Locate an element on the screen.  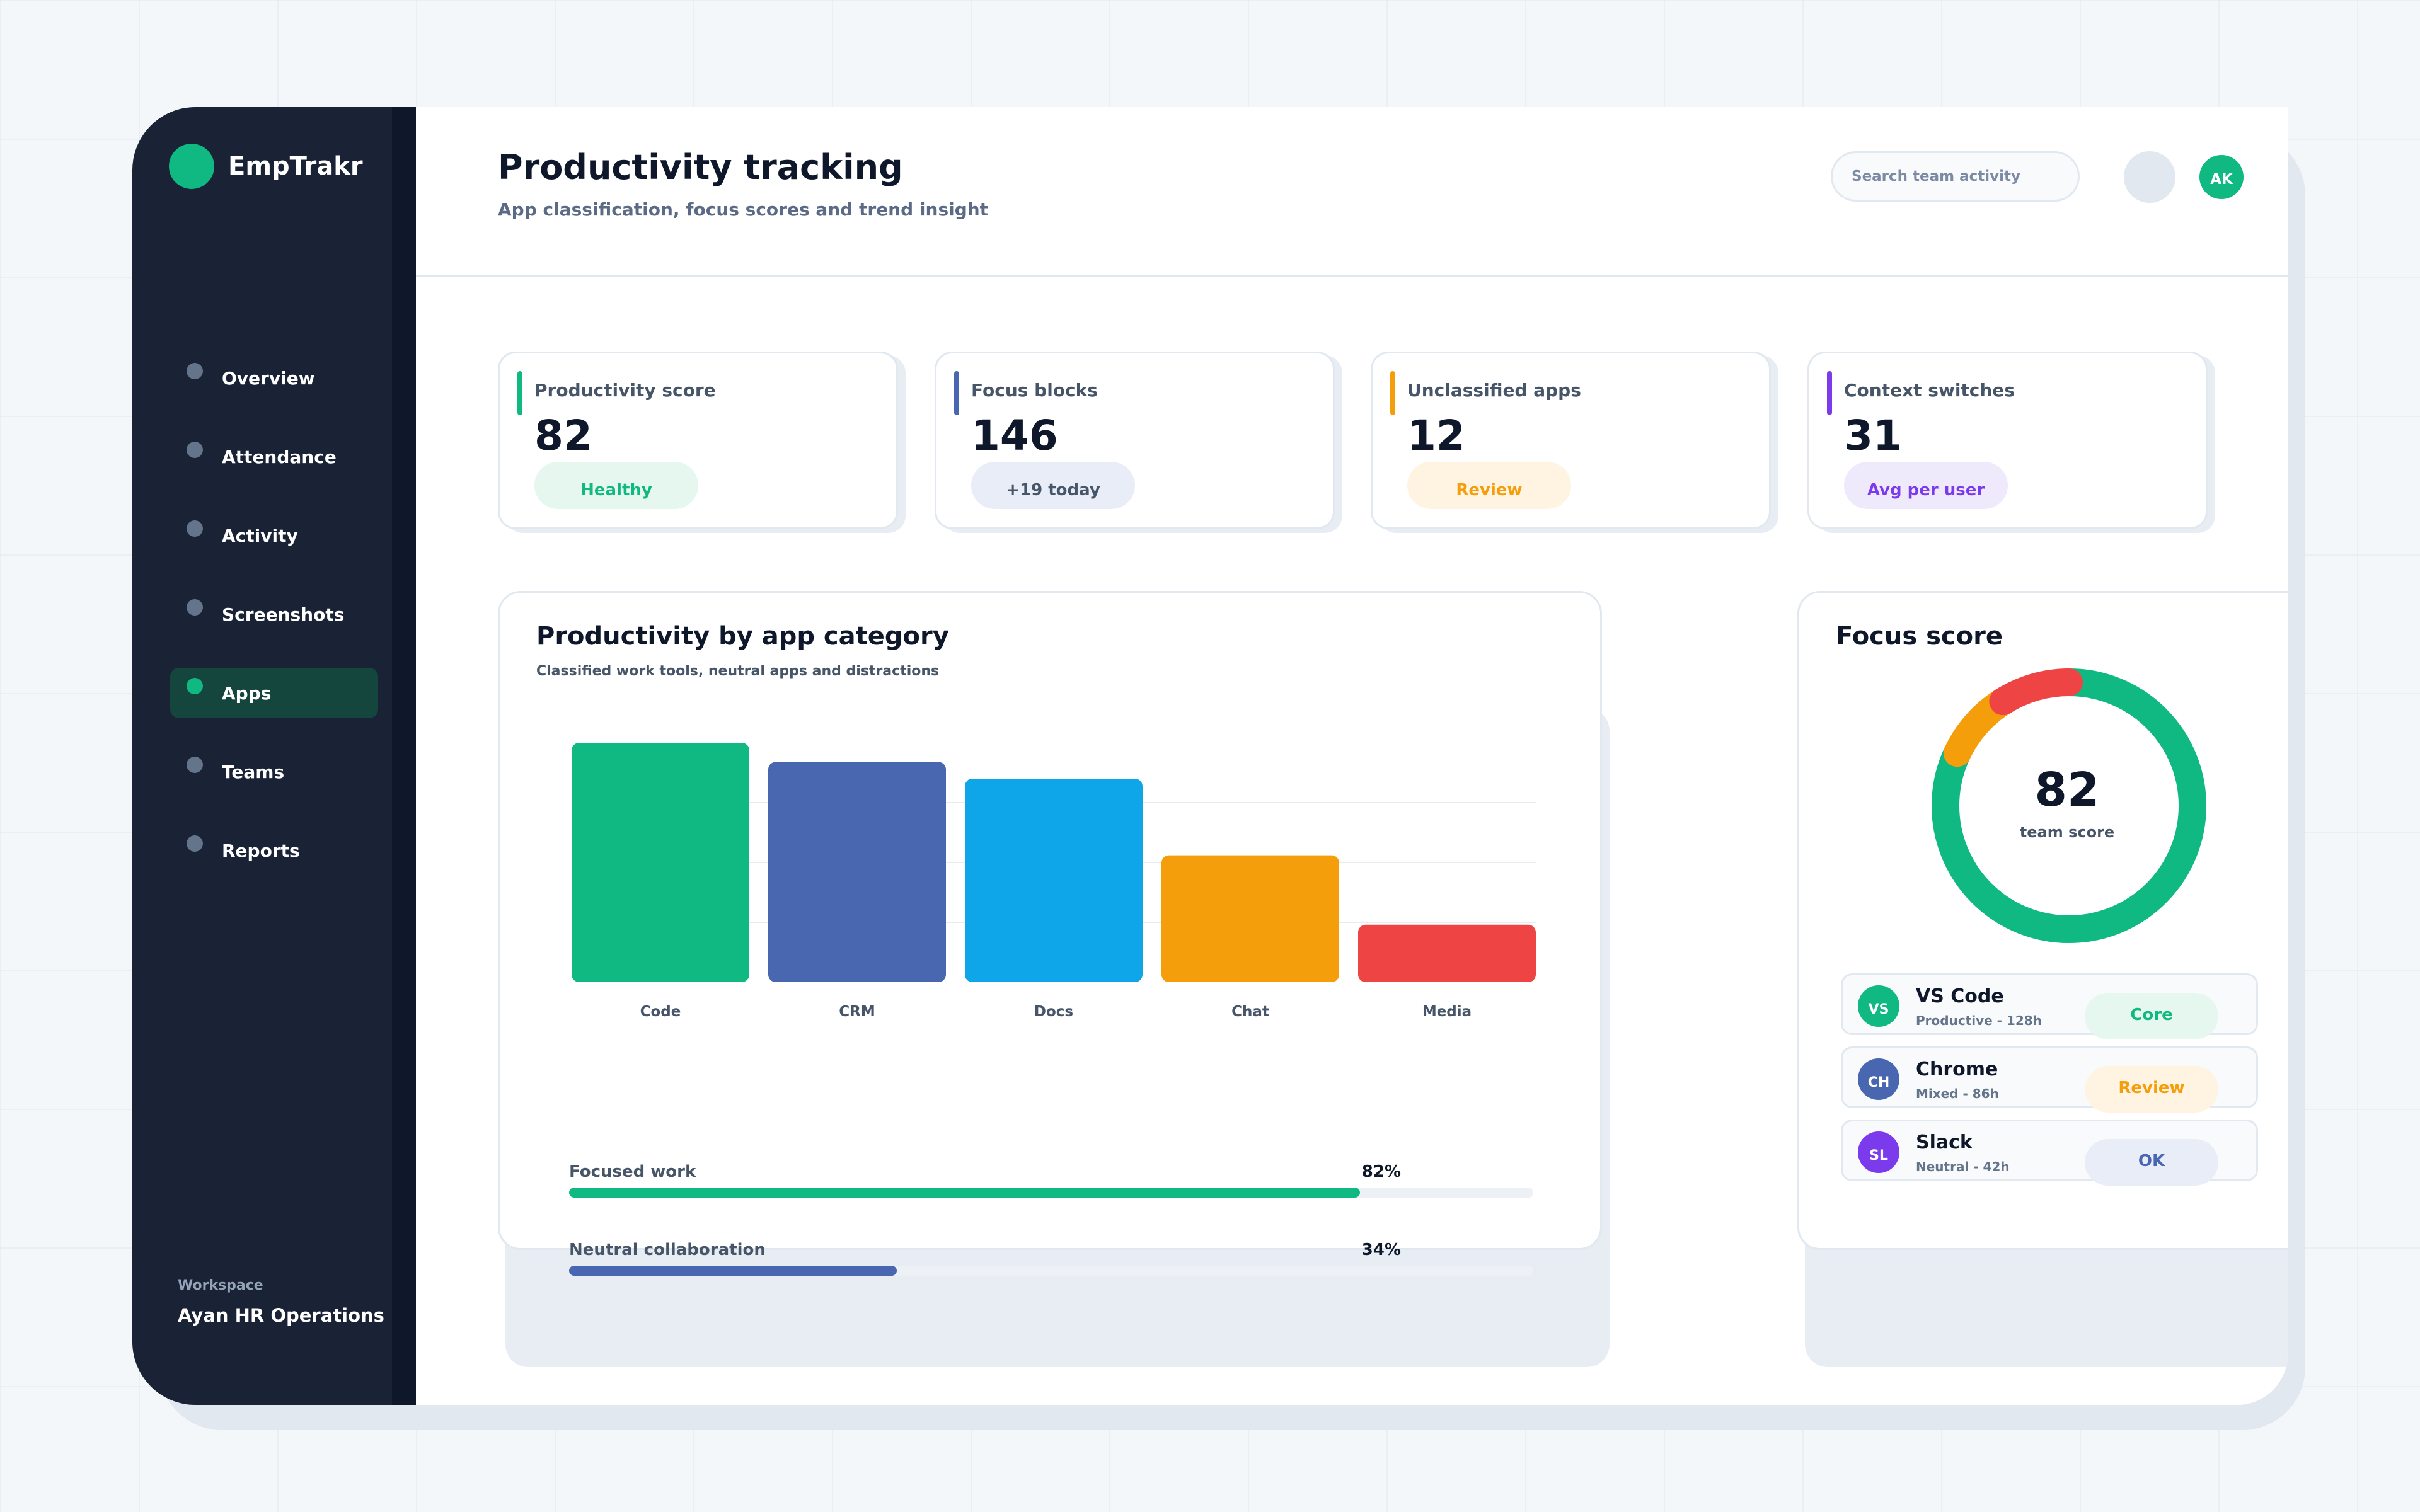
kpi-label: Productivity score is located at coordinates (625, 390).